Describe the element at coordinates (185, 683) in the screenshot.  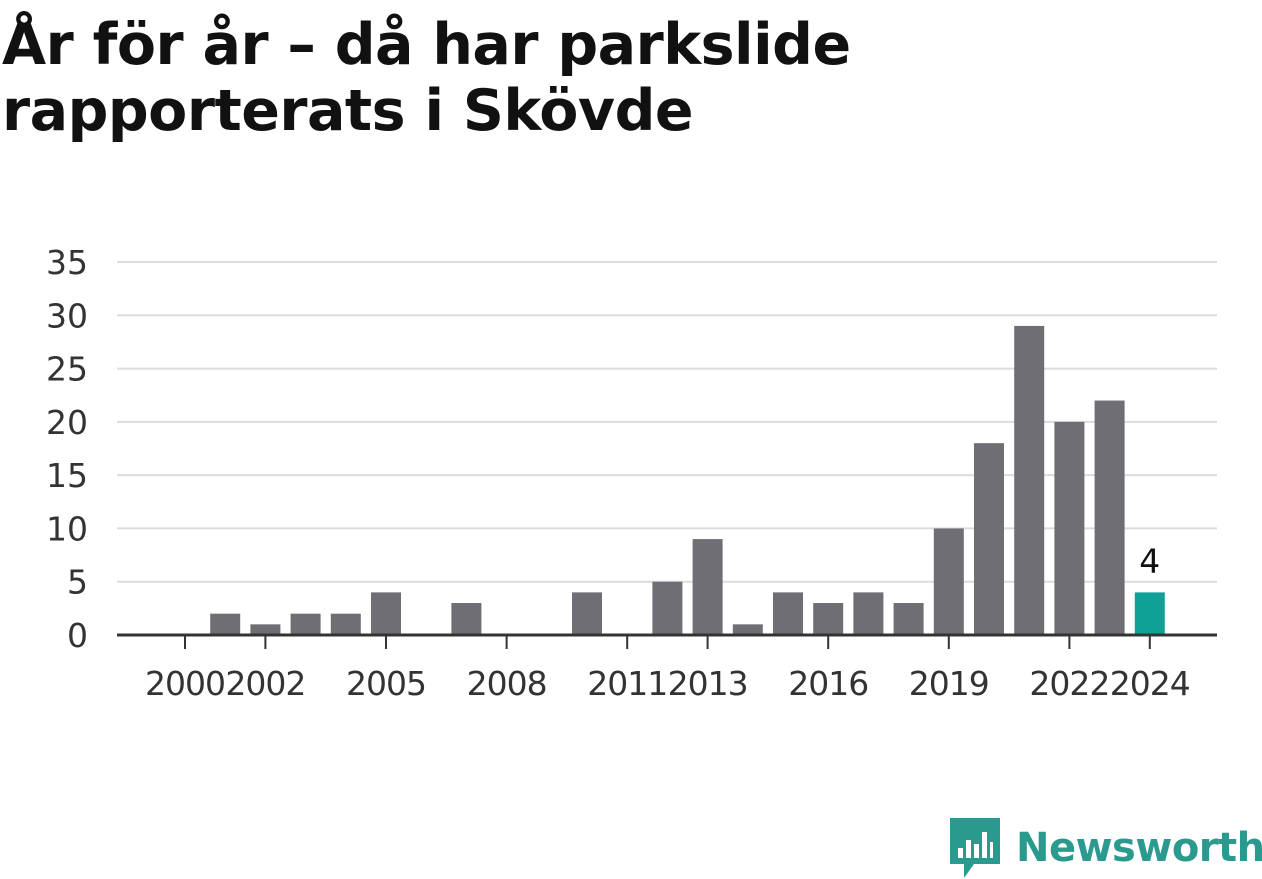
I see `x-tick-label: 2000` at that location.